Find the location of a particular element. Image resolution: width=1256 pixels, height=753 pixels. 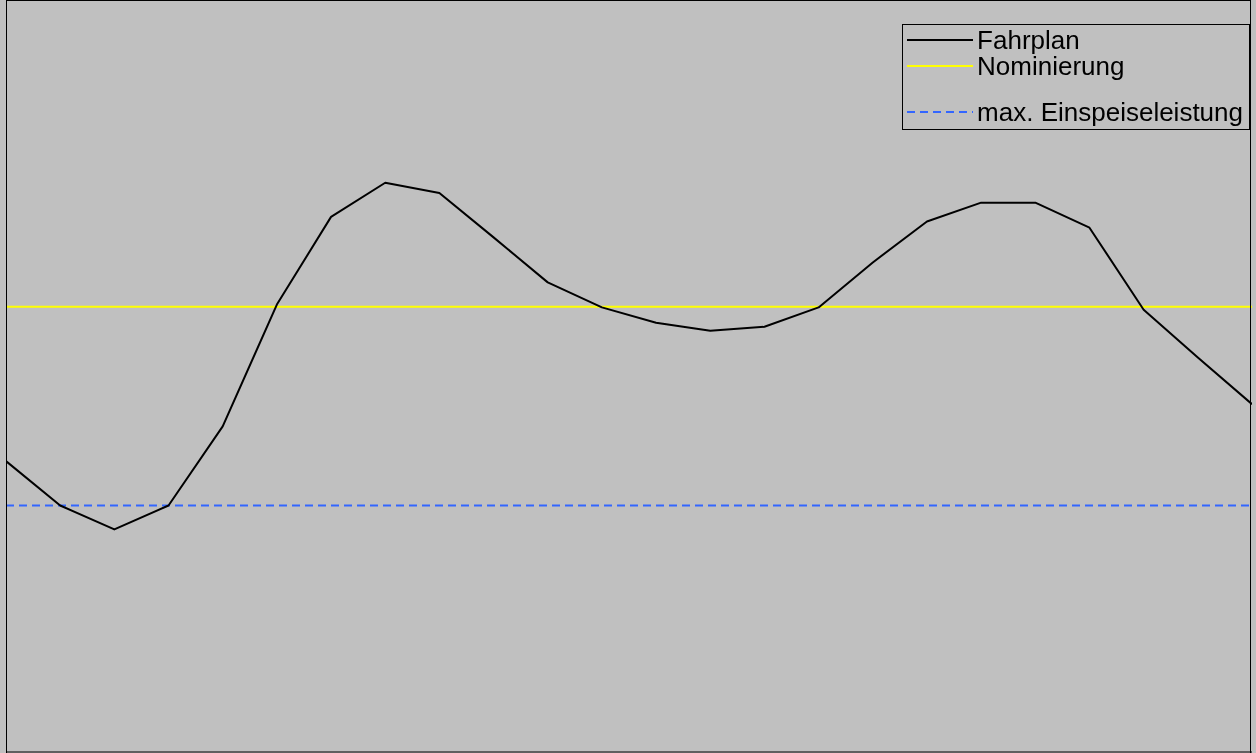

legend-label: max. Einspeiseleistung is located at coordinates (1110, 112).